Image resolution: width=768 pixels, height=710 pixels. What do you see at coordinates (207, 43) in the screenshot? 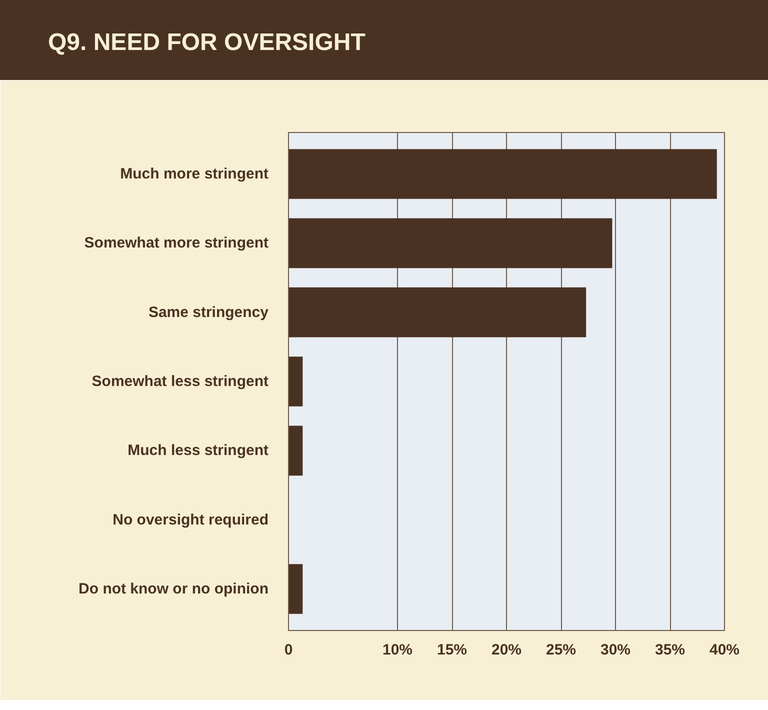
I see `chart-title: Q9. NEED FOR OVERSIGHT` at bounding box center [207, 43].